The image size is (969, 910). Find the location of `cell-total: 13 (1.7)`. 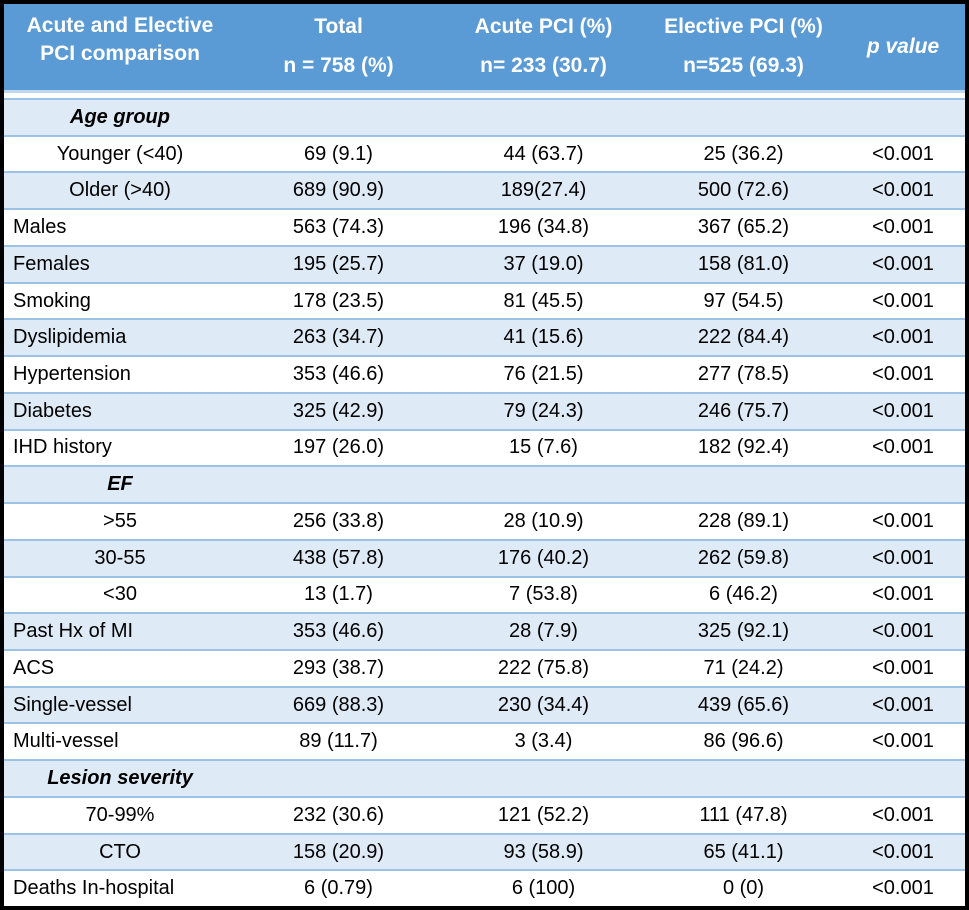

cell-total: 13 (1.7) is located at coordinates (338, 594).